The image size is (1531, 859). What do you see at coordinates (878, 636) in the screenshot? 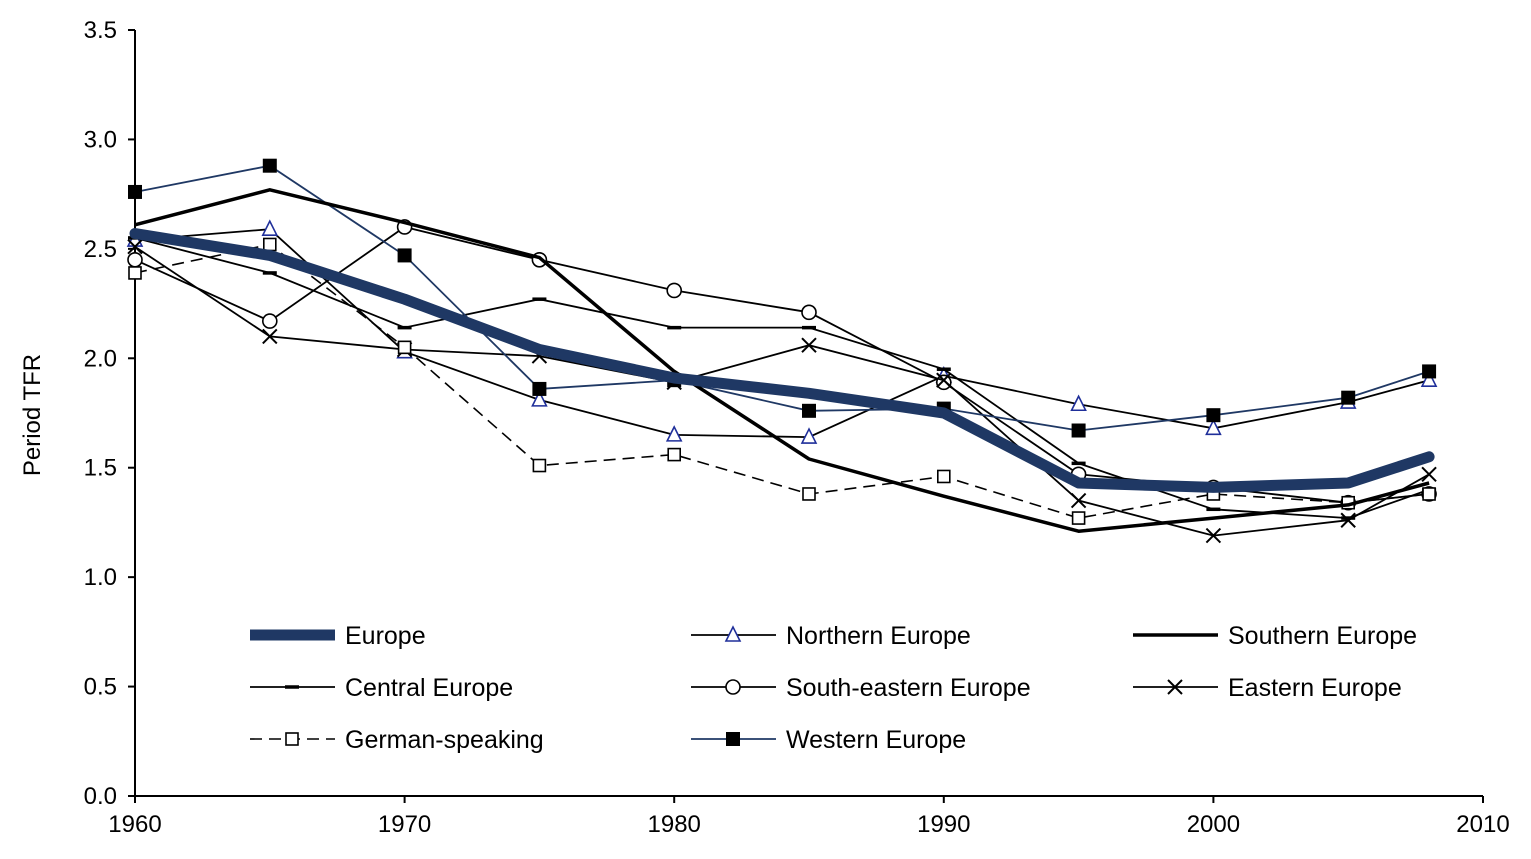
I see `legend-label-northern-europe: Northern Europe` at bounding box center [878, 636].